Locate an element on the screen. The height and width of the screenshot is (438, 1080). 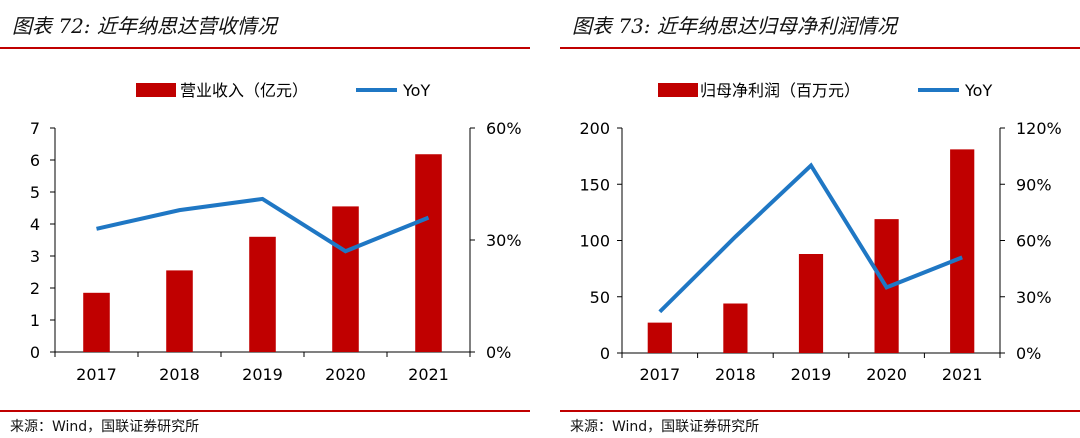
y-tick-label-left: 100 is located at coordinates (594, 241).